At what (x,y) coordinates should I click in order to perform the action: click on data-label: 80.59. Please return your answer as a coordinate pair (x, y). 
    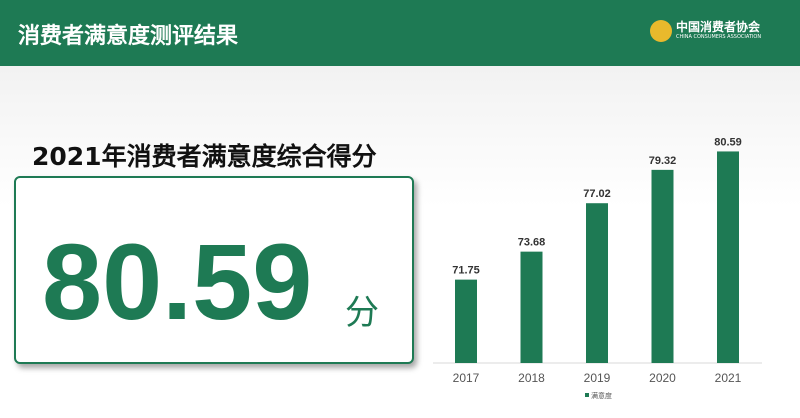
    Looking at the image, I should click on (728, 142).